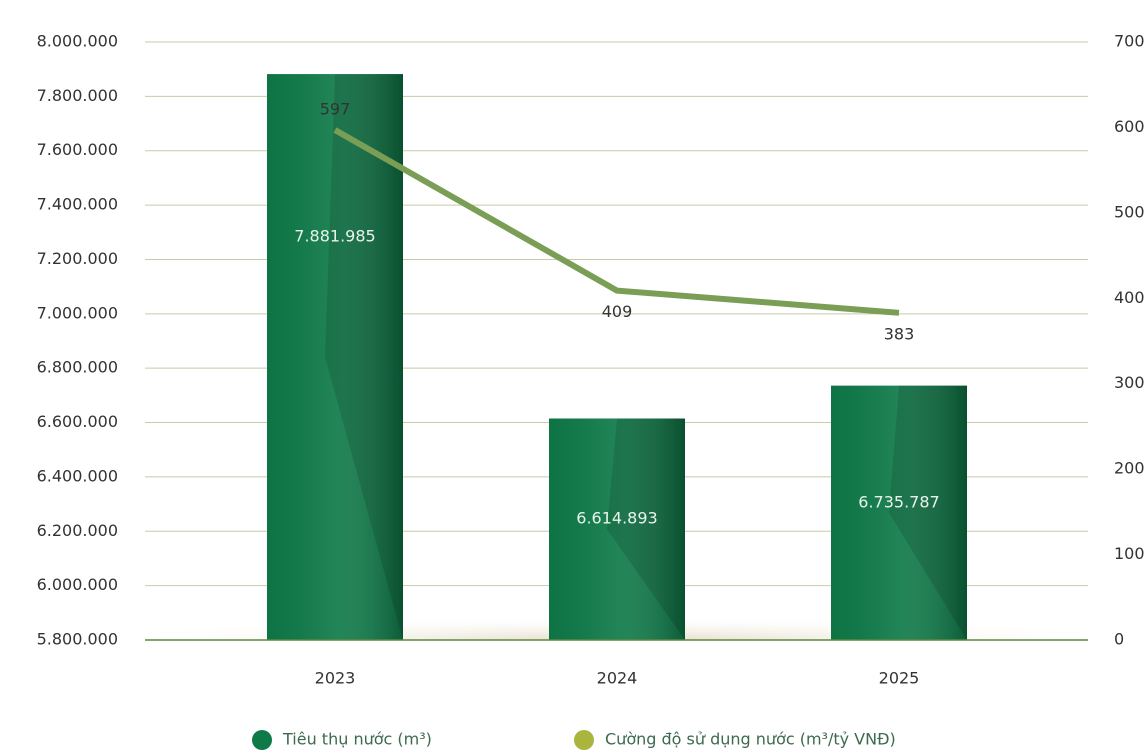 This screenshot has height=752, width=1148. What do you see at coordinates (77, 584) in the screenshot?
I see `y-tick-label: 6.000.000` at bounding box center [77, 584].